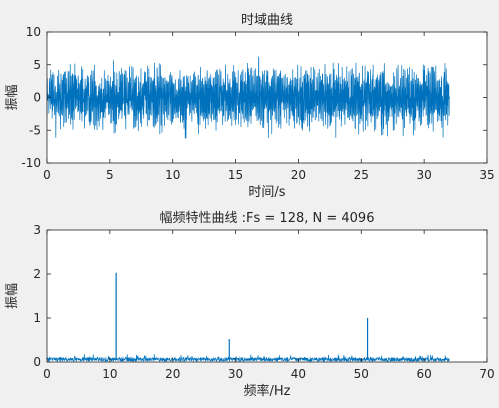 The image size is (499, 408). What do you see at coordinates (37, 65) in the screenshot?
I see `y-tick-label: 5` at bounding box center [37, 65].